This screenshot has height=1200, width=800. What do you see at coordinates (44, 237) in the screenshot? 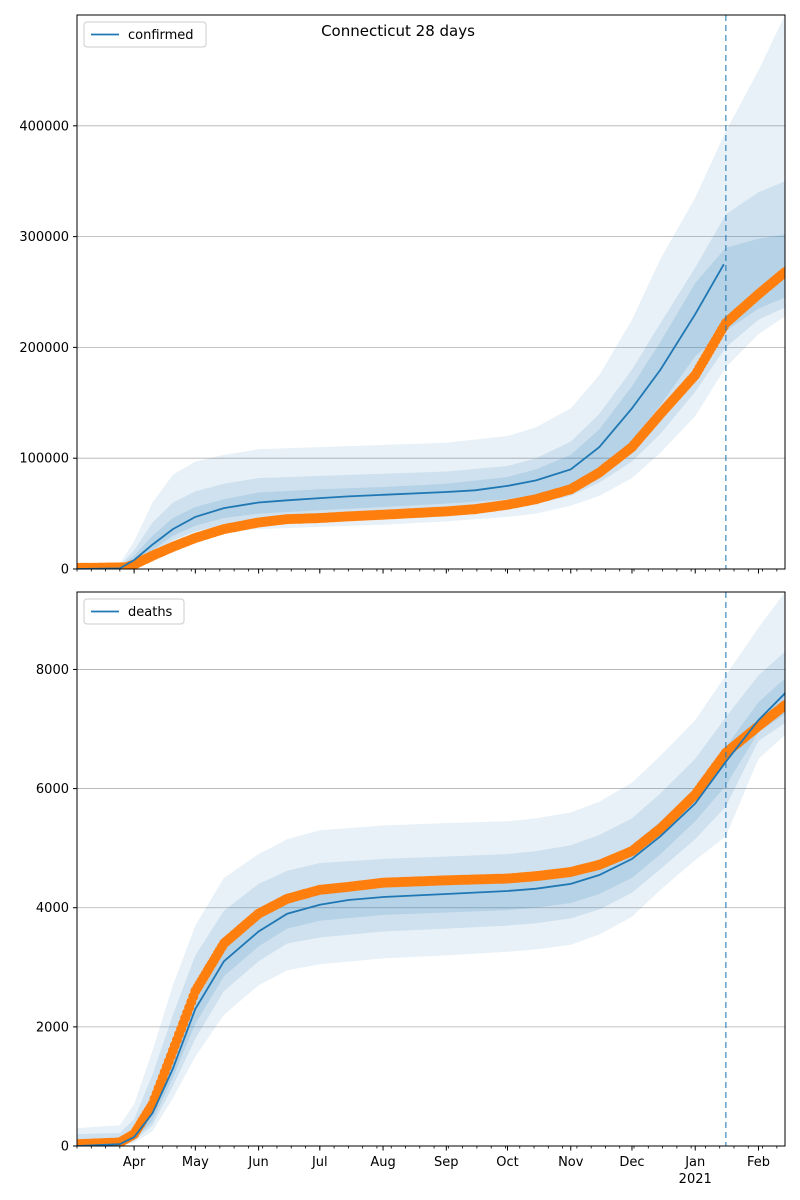
I see `y-tick-label: 300000` at bounding box center [44, 237].